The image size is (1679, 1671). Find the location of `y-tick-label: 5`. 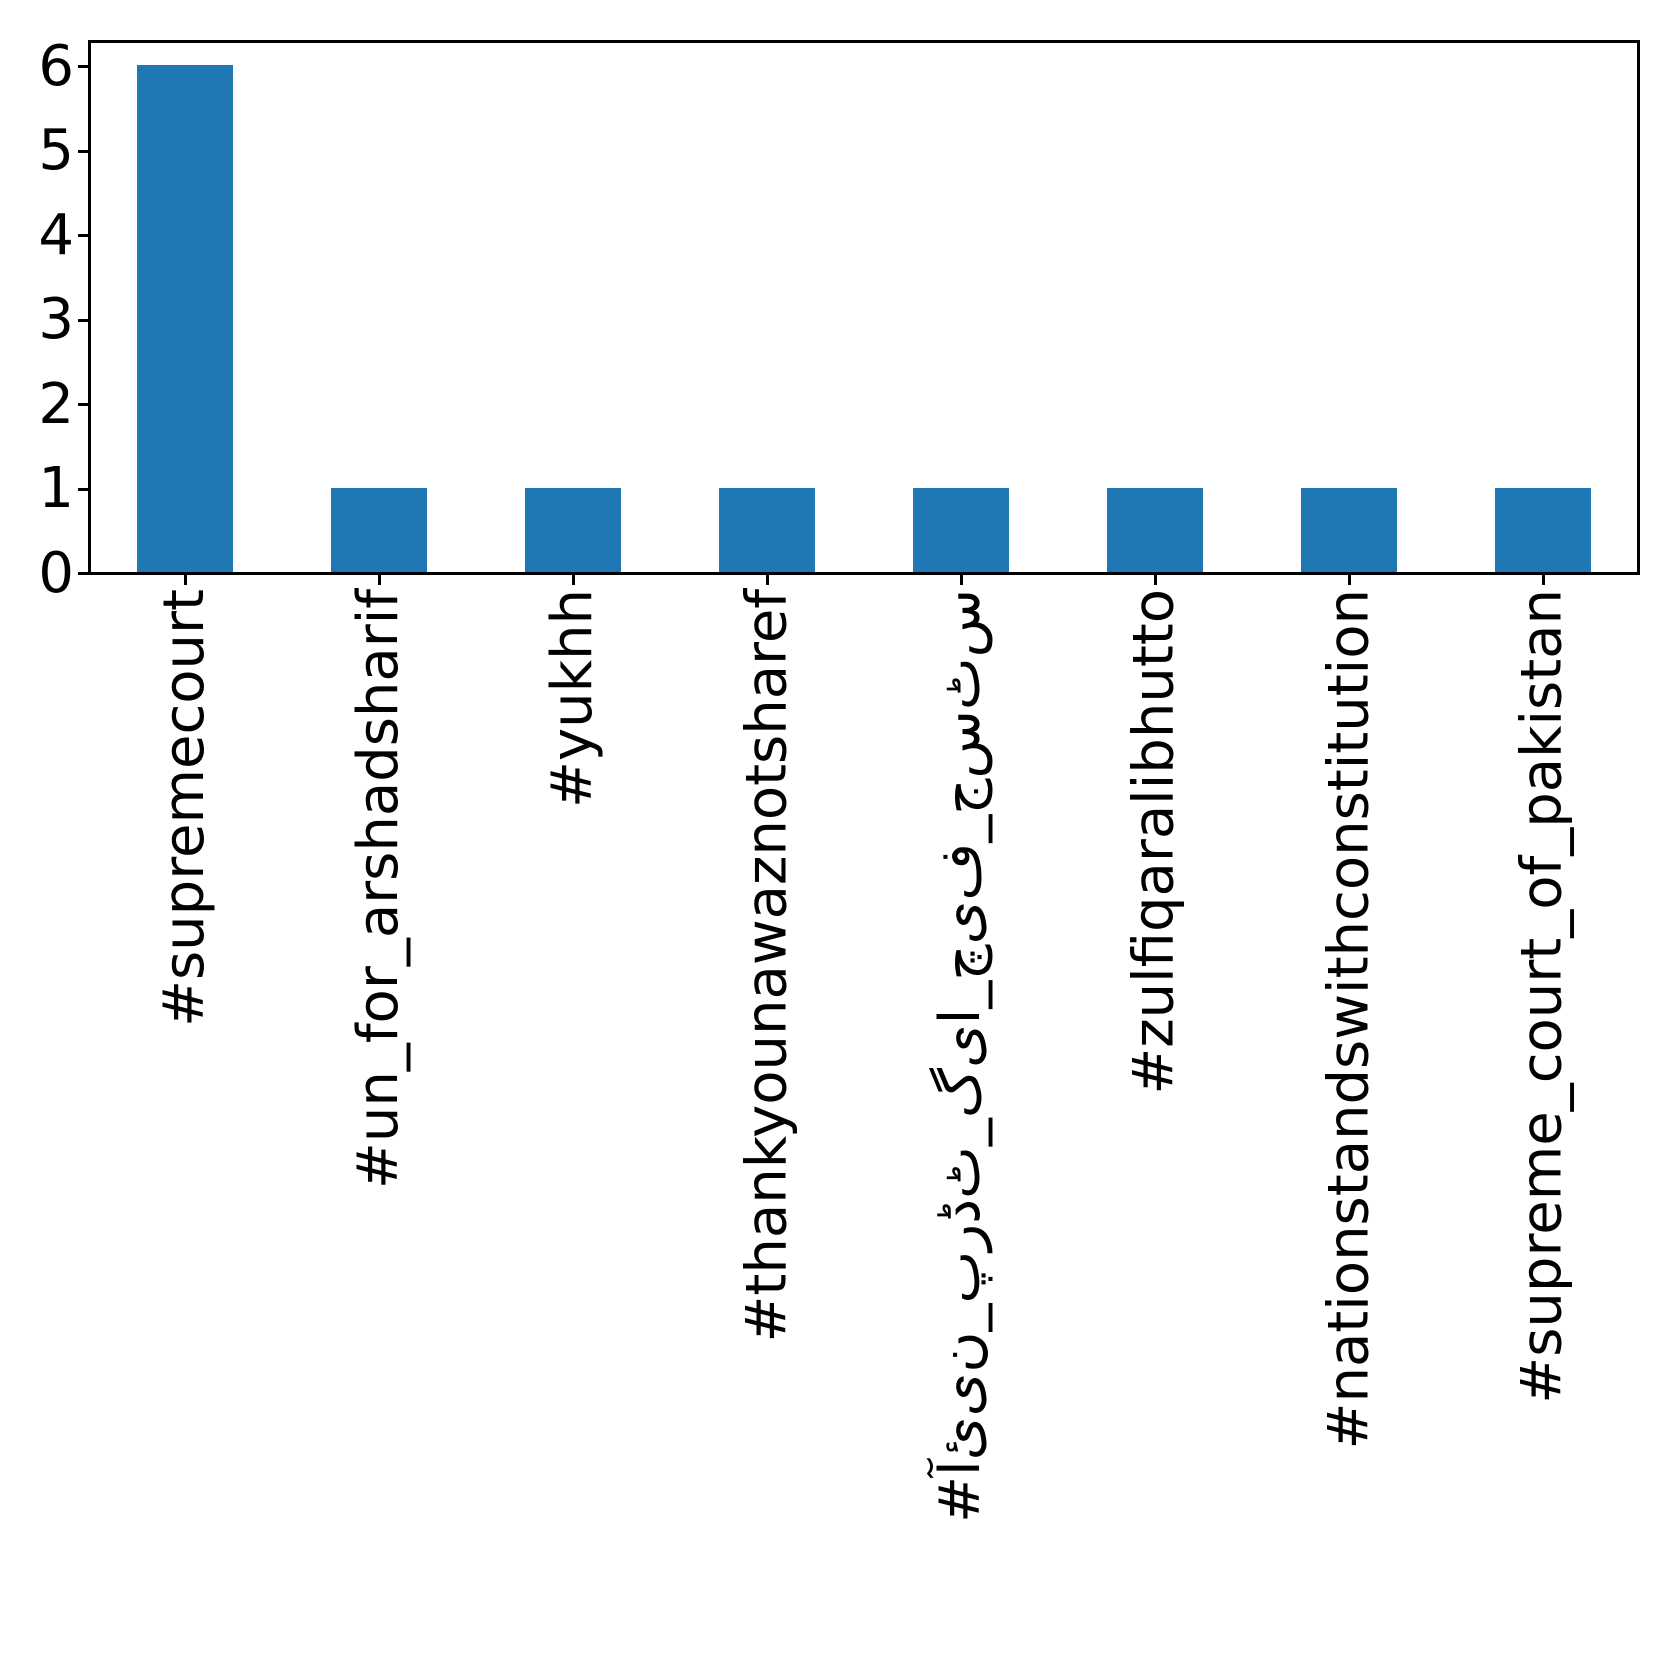

y-tick-label: 5 is located at coordinates (56, 150).